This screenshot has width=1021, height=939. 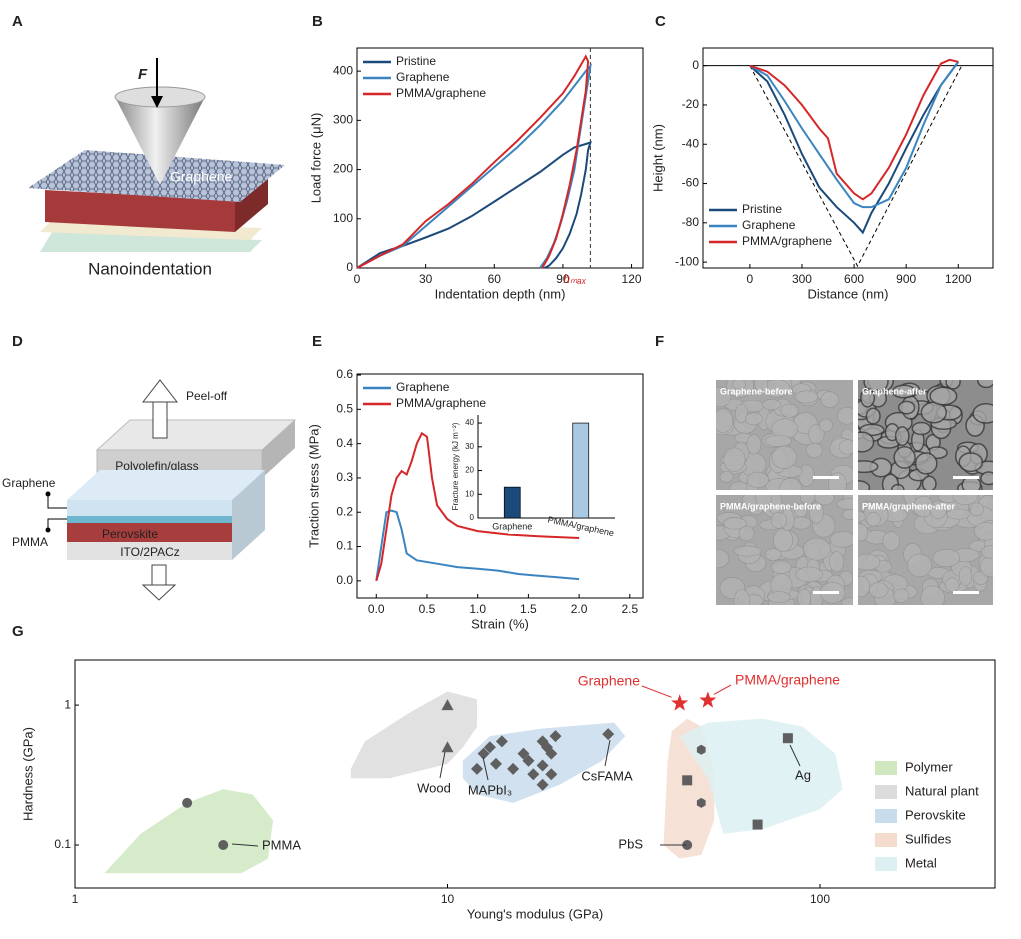 I want to click on highlight-label: PMMA/graphene, so click(x=787, y=680).